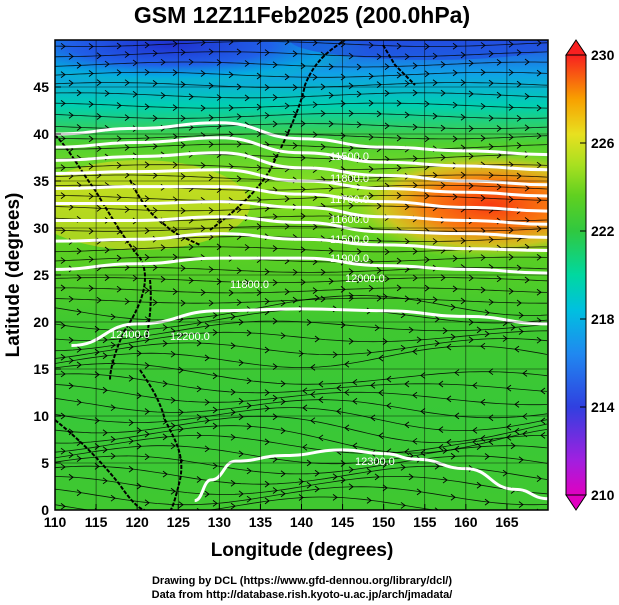 The height and width of the screenshot is (605, 619). What do you see at coordinates (603, 407) in the screenshot?
I see `colorbar-tick-label: 214` at bounding box center [603, 407].